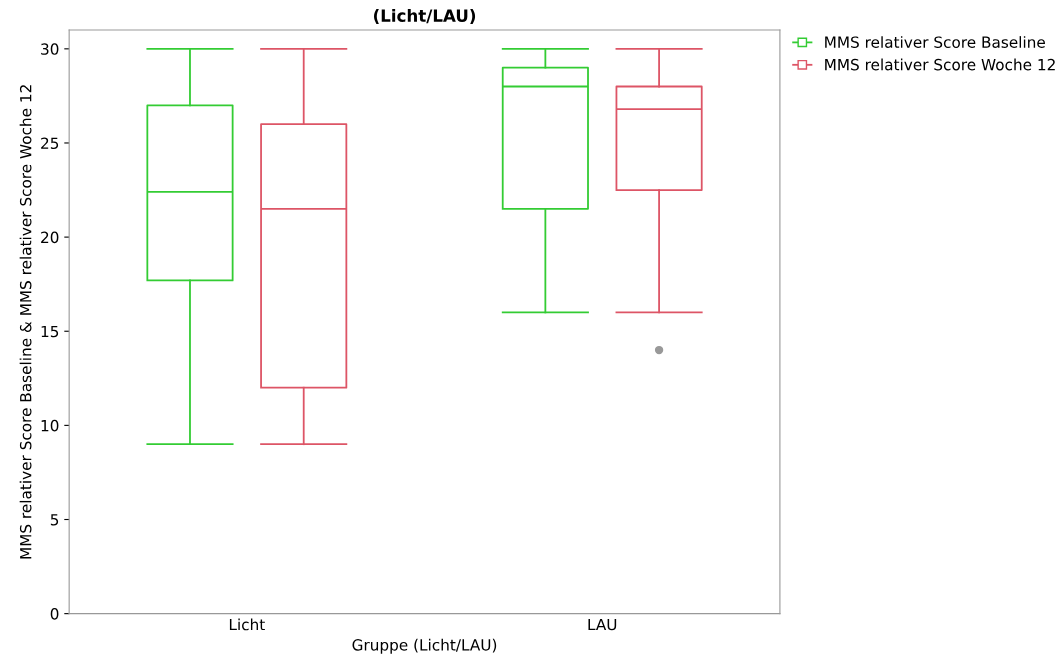  I want to click on x-axis-title: Gruppe (Licht/LAU), so click(424, 646).